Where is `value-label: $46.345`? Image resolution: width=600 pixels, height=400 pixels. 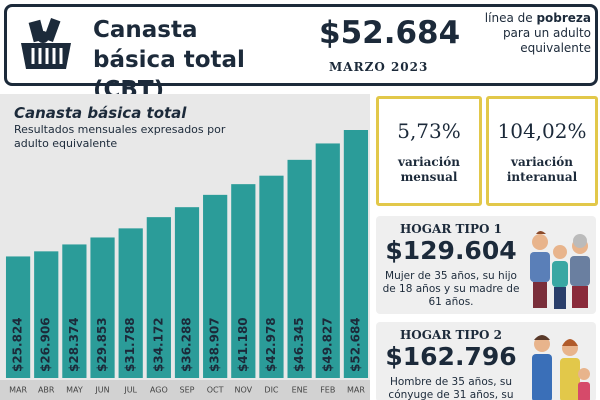
value-label: $46.345 is located at coordinates (299, 344).